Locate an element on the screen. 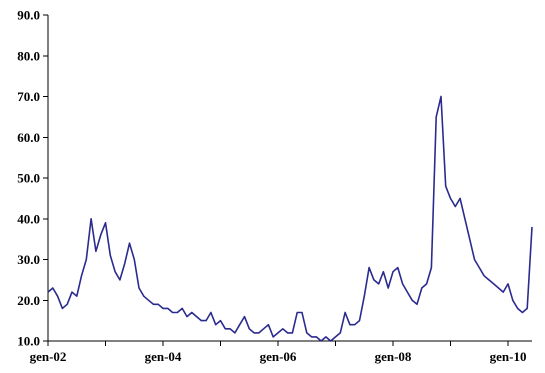 The height and width of the screenshot is (373, 545). y-tick-label: 80.0 is located at coordinates (28, 55).